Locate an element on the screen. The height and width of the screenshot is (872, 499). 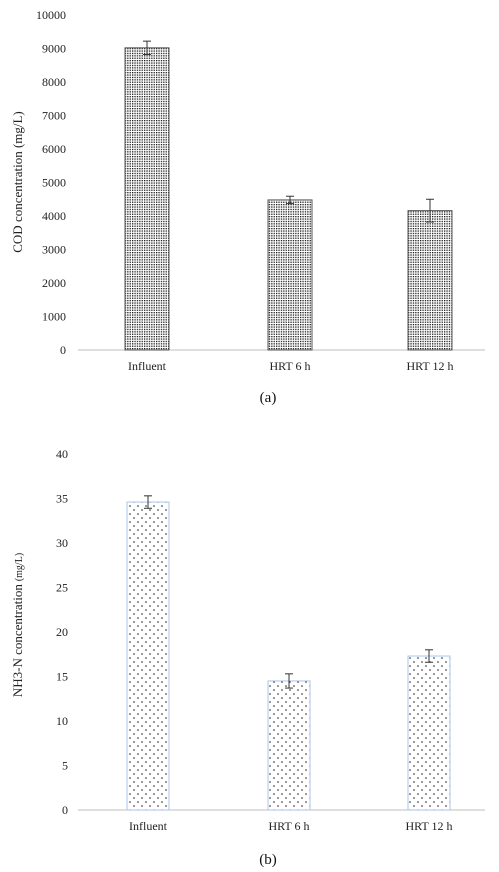
chart-b-y-tick-label: 30 is located at coordinates (62, 543).